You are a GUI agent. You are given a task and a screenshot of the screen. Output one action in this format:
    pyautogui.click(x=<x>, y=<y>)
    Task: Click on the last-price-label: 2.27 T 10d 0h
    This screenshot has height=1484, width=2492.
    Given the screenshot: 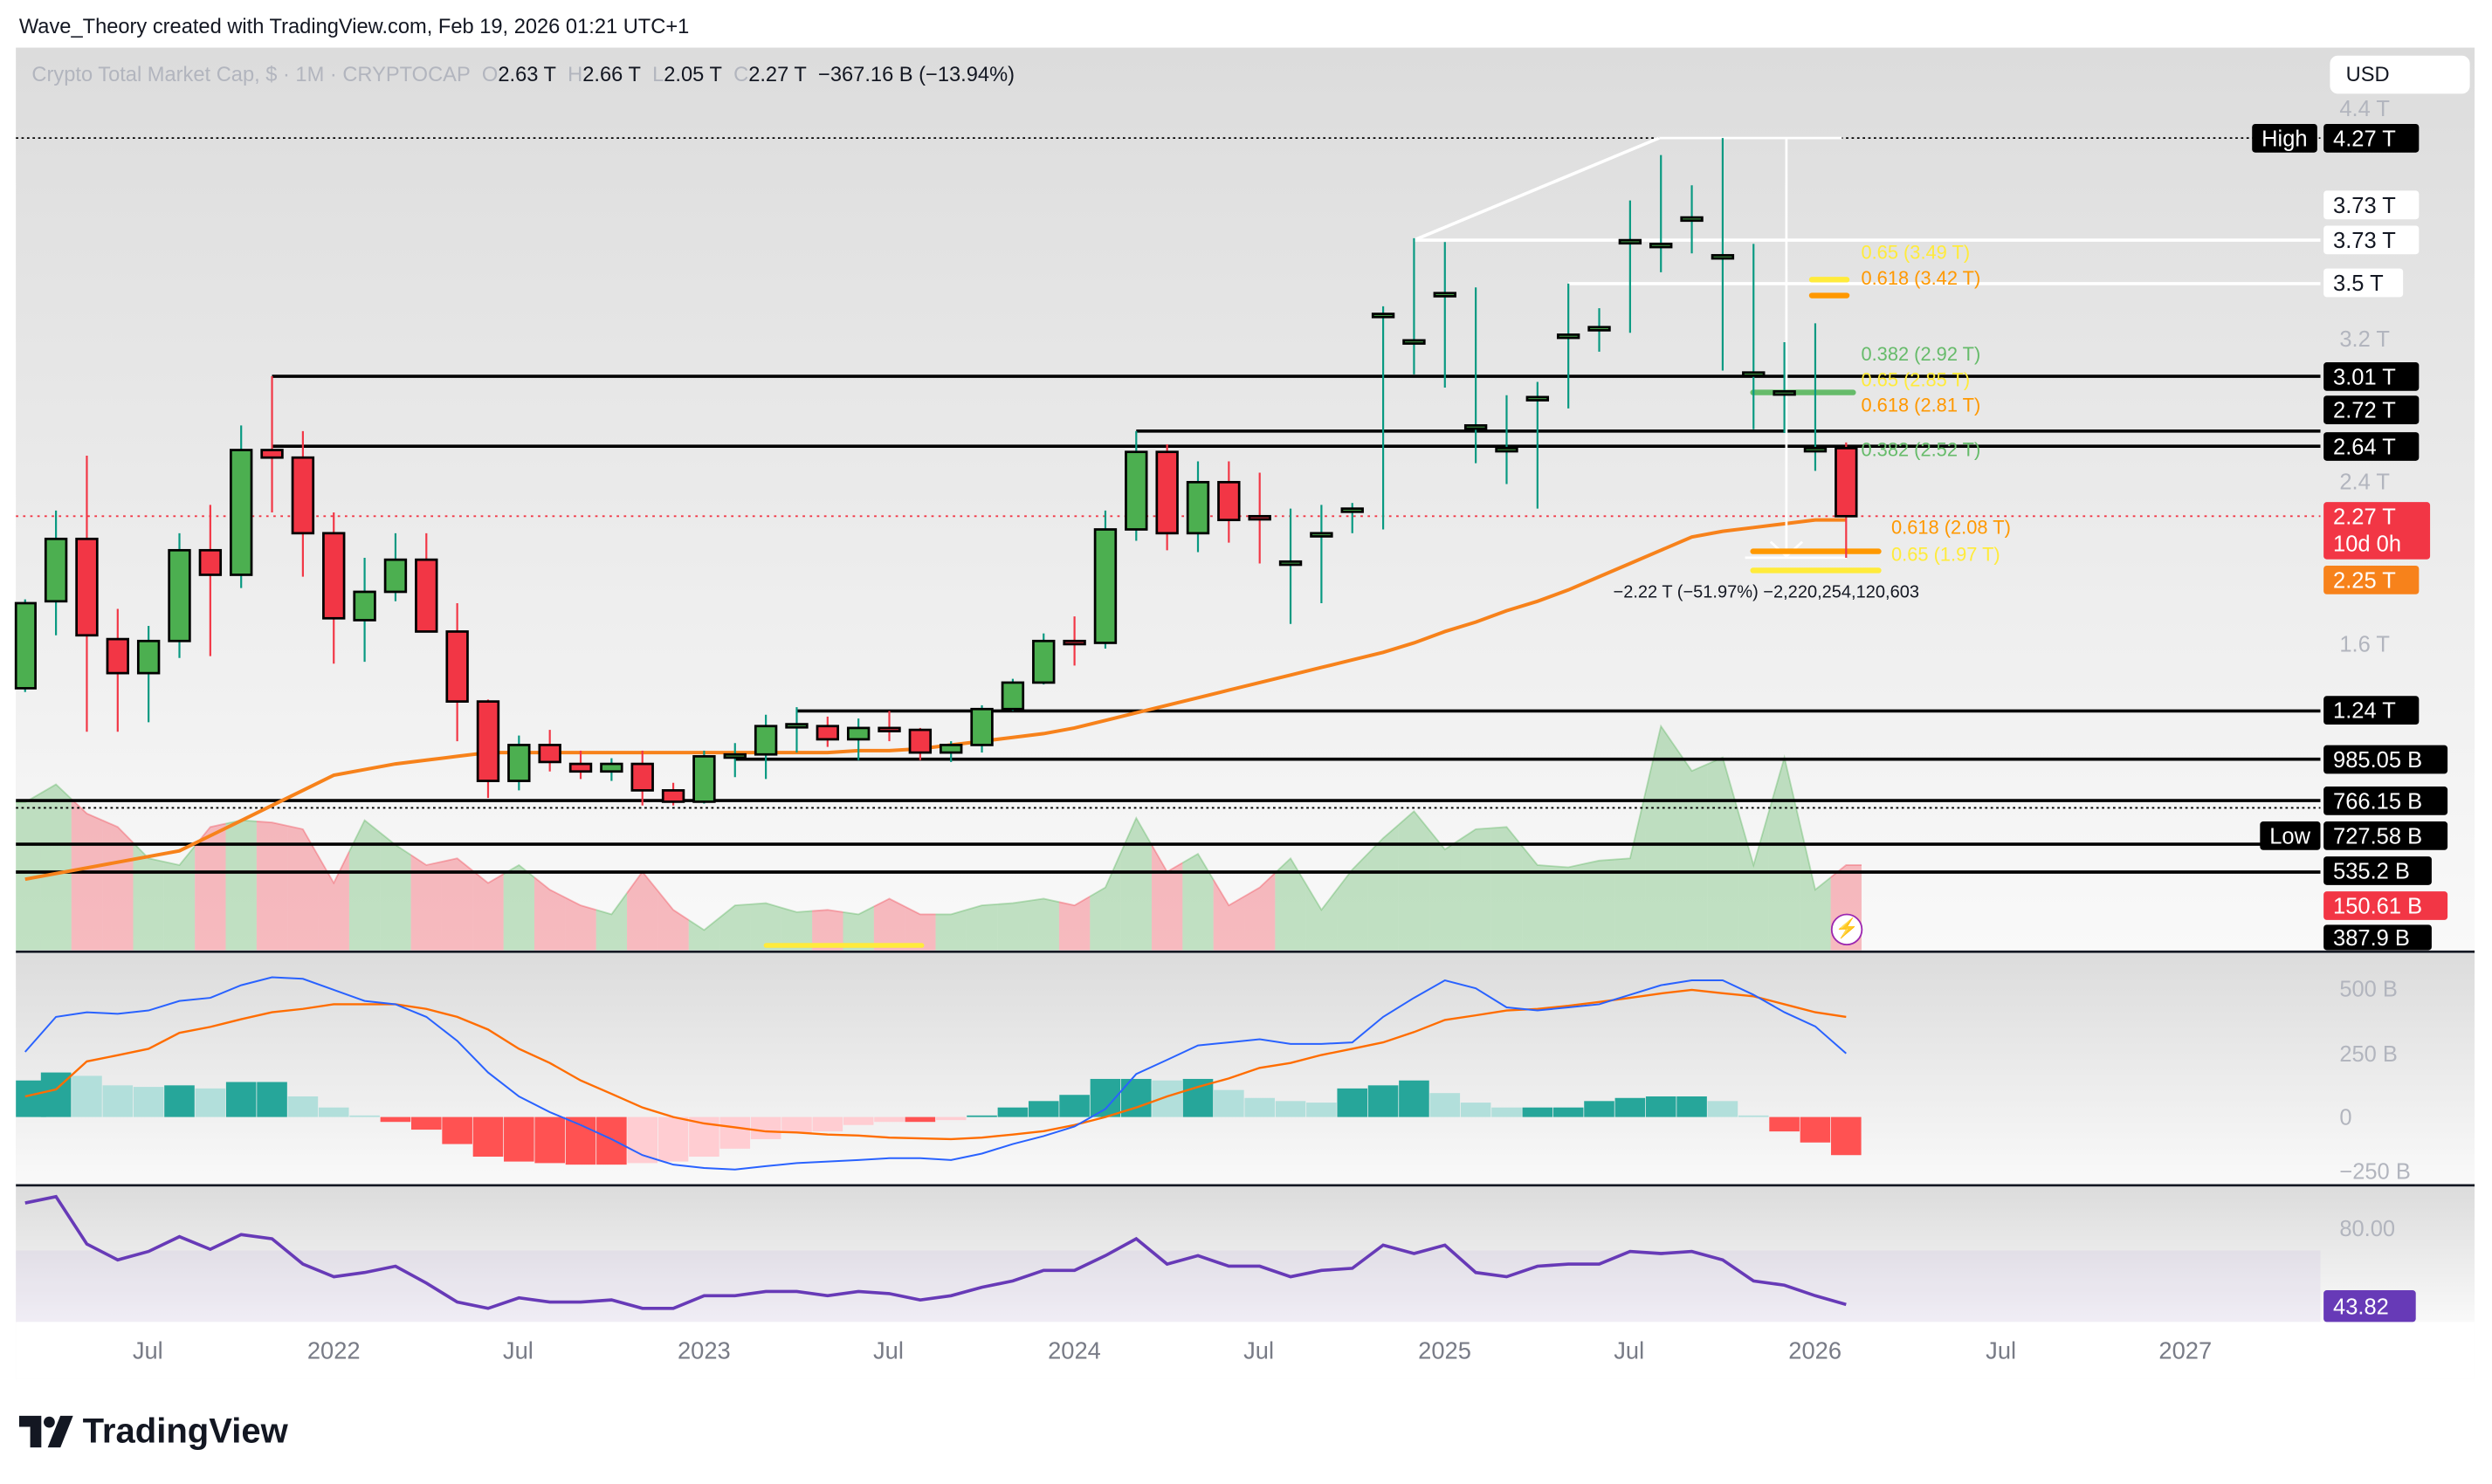 What is the action you would take?
    pyautogui.click(x=2377, y=531)
    